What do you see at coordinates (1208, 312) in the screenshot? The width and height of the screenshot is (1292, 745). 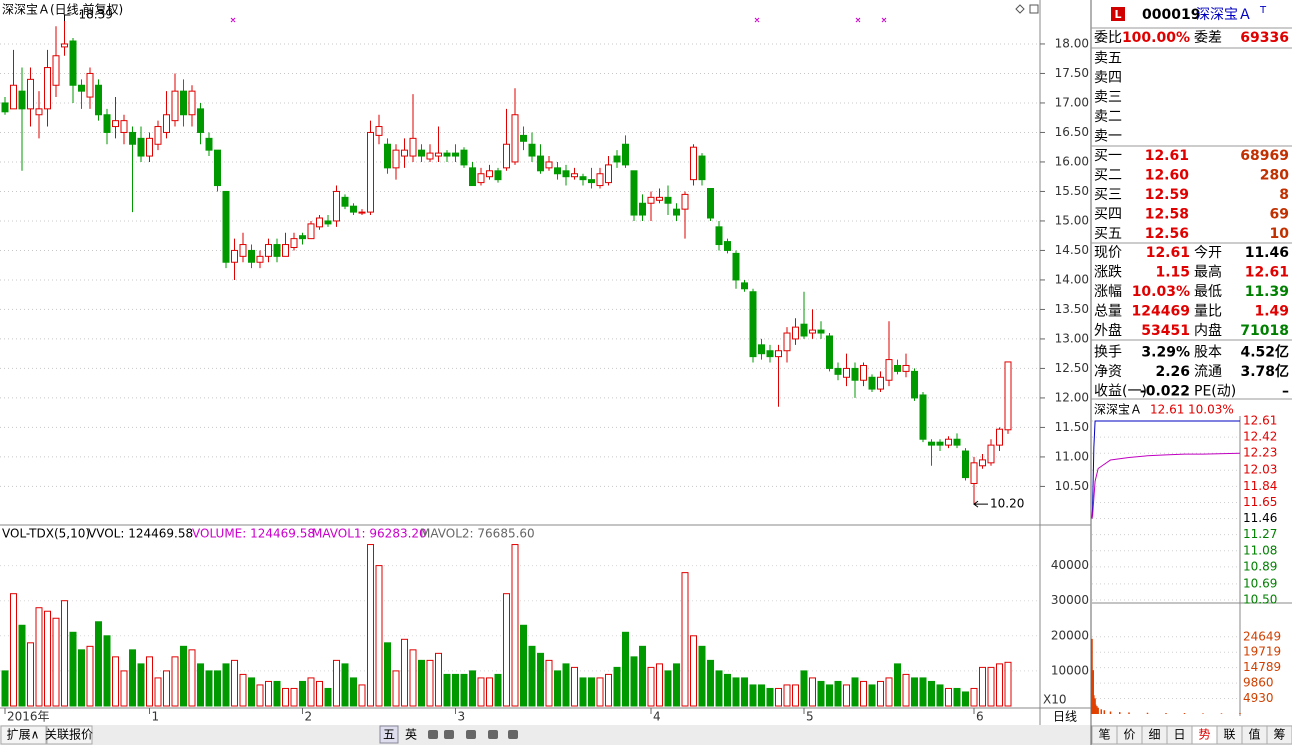 I see `stat-label: 量比` at bounding box center [1208, 312].